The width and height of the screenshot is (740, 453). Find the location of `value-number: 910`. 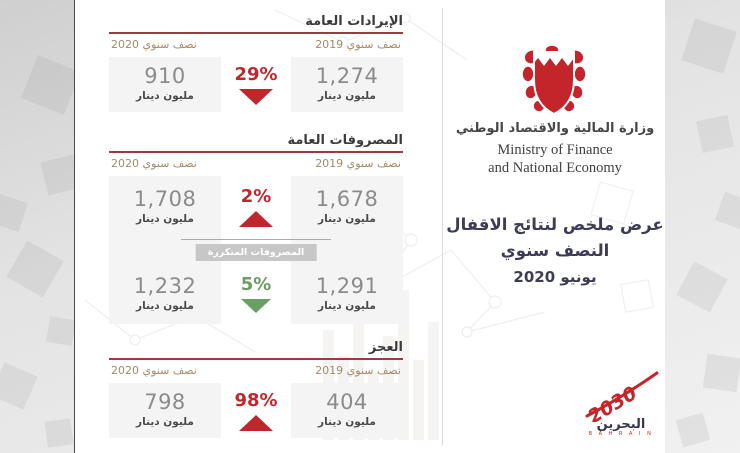

value-number: 910 is located at coordinates (165, 76).